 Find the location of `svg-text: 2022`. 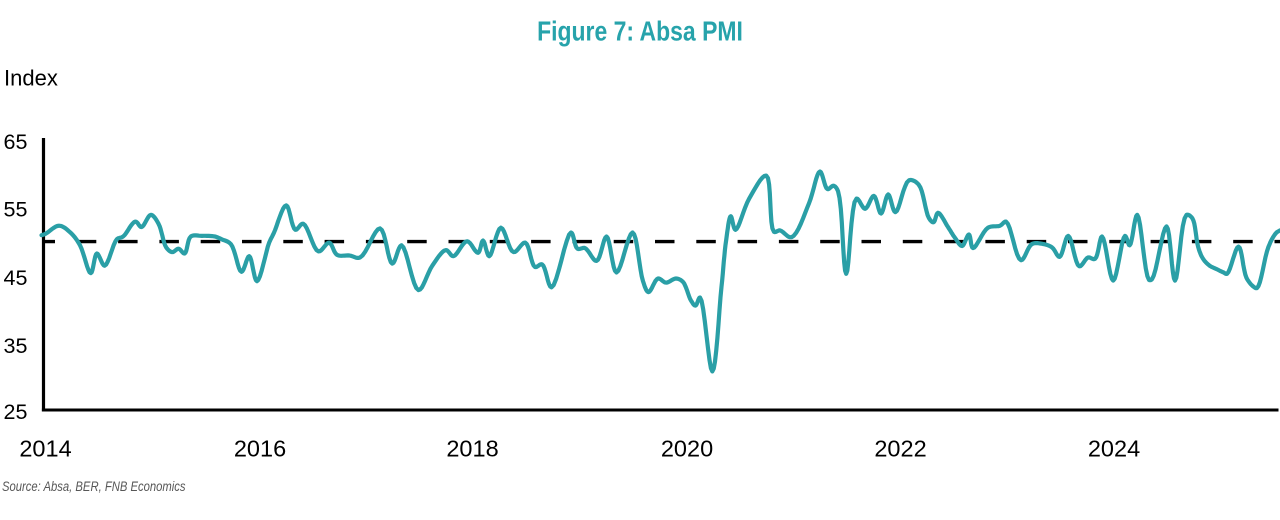

svg-text: 2022 is located at coordinates (900, 449).